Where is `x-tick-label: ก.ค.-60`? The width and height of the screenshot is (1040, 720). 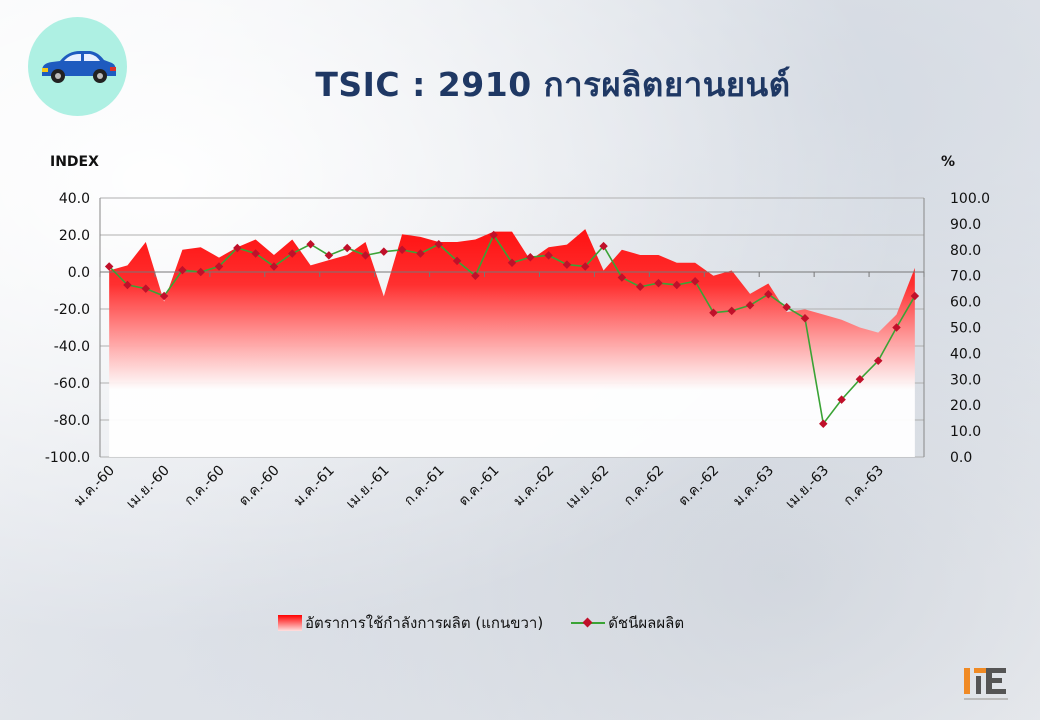 x-tick-label: ก.ค.-60 is located at coordinates (204, 486).